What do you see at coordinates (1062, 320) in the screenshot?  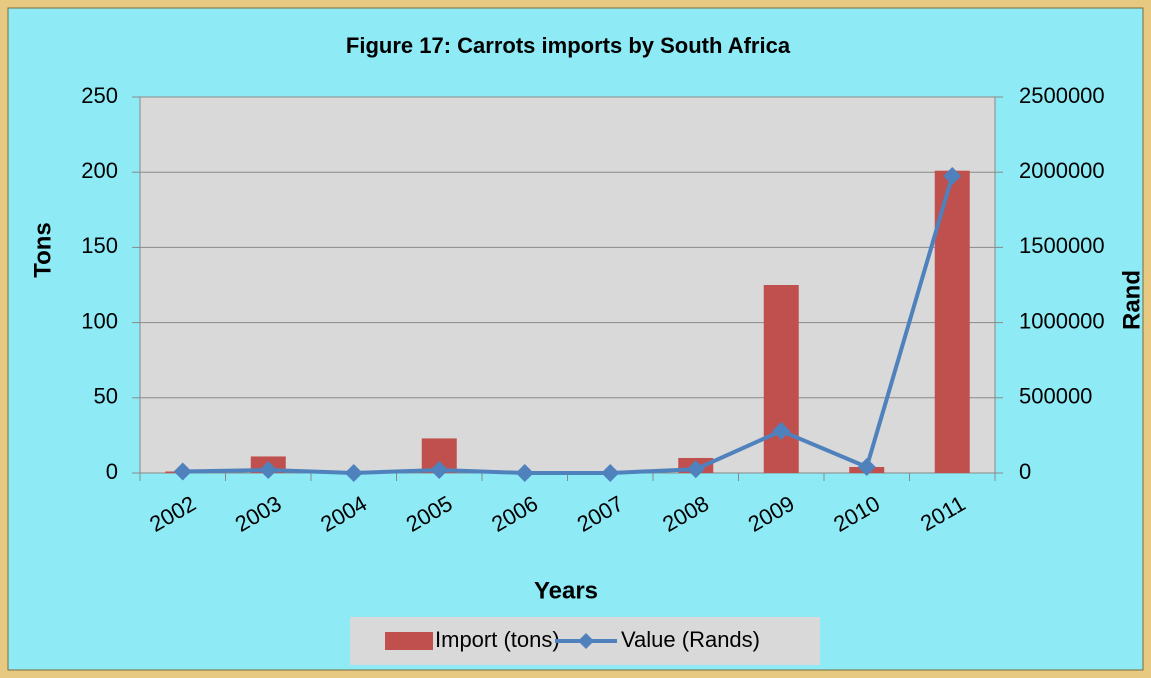 I see `y2-tick-label: 1000000` at bounding box center [1062, 320].